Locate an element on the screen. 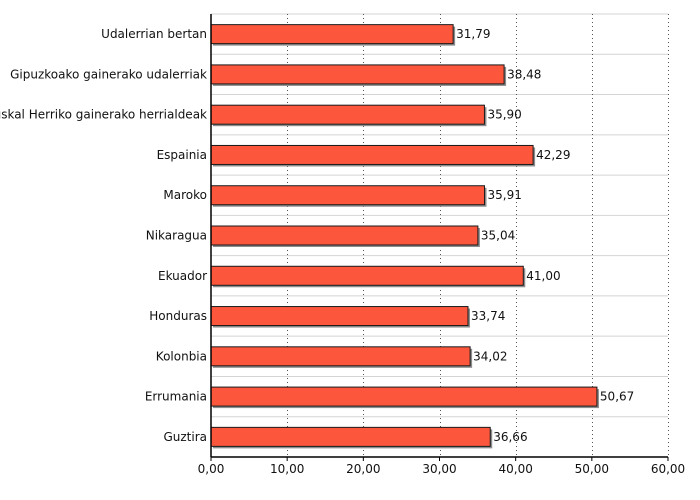 This screenshot has width=700, height=500. category-label: Udalerrian bertan is located at coordinates (154, 34).